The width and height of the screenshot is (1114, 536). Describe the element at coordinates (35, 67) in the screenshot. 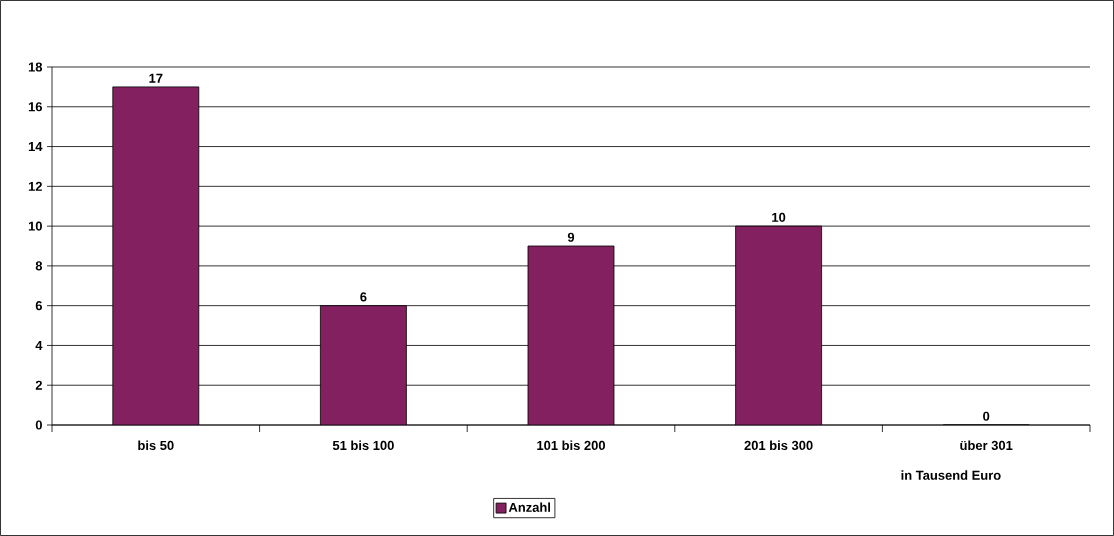

I see `y-tick-label: 18` at that location.